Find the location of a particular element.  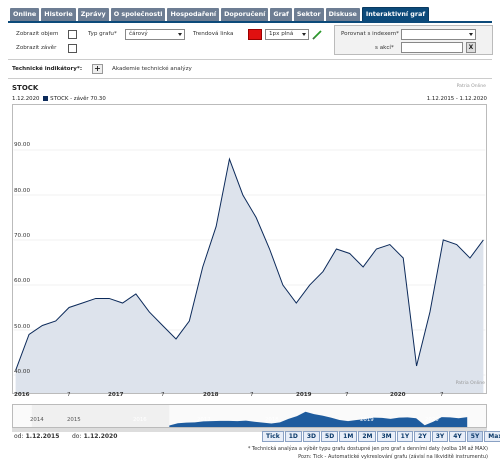

tab-discussion: Diskuse is located at coordinates (342, 14).